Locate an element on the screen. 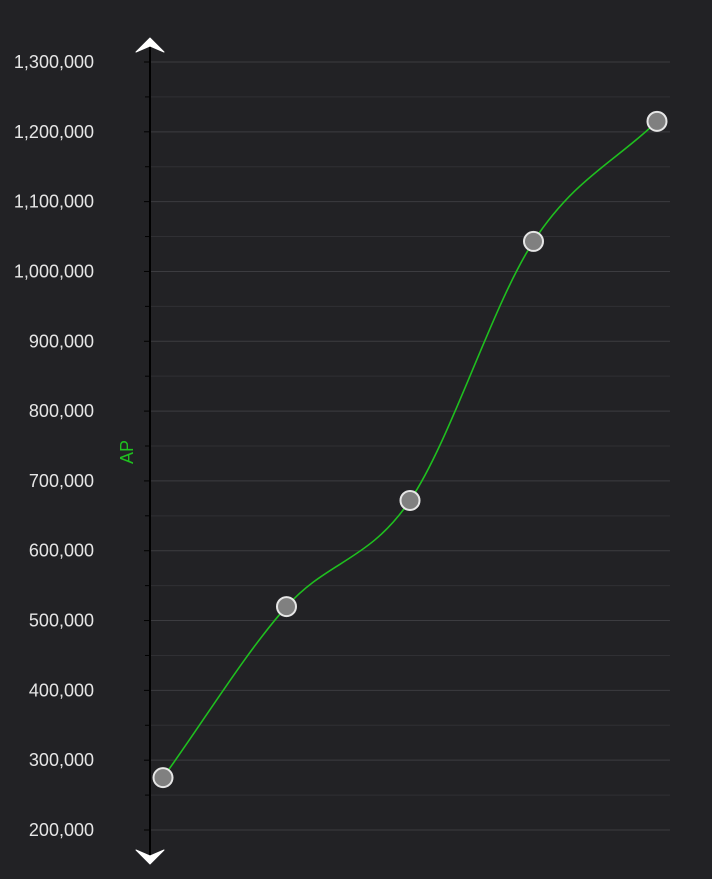 This screenshot has height=879, width=712. scroll-up-arrow-icon is located at coordinates (150, 45).